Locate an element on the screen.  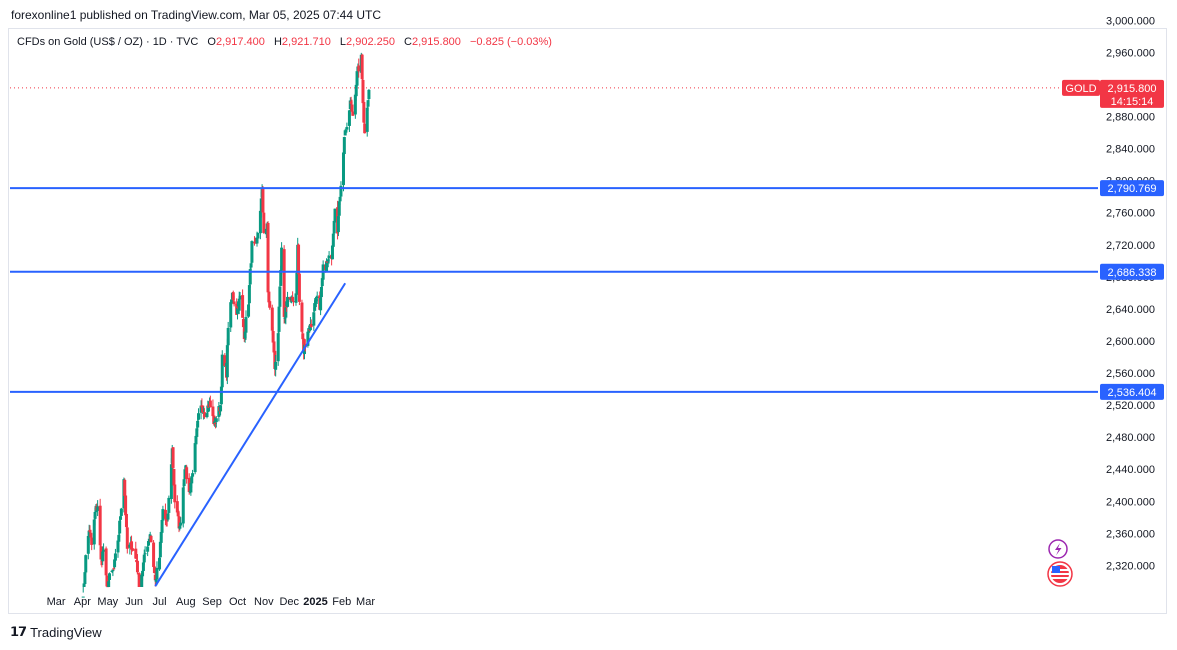
y-tick-label: 2,400.000 is located at coordinates (1130, 502).